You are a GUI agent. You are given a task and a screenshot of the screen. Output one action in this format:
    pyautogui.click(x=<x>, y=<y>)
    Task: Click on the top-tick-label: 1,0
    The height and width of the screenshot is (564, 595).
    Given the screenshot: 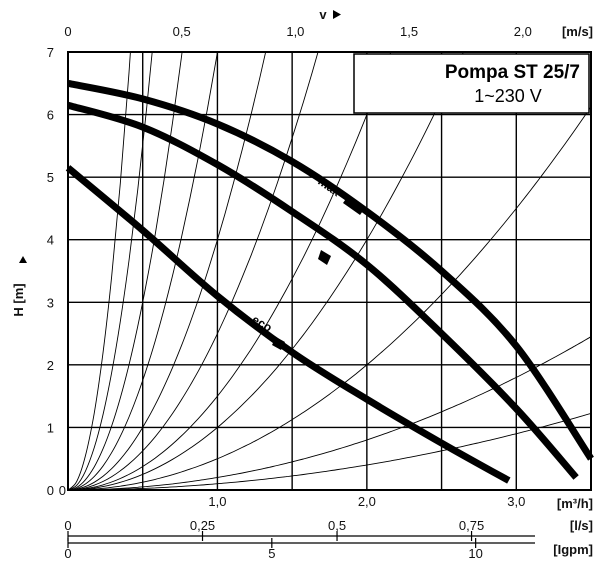 What is the action you would take?
    pyautogui.click(x=295, y=31)
    